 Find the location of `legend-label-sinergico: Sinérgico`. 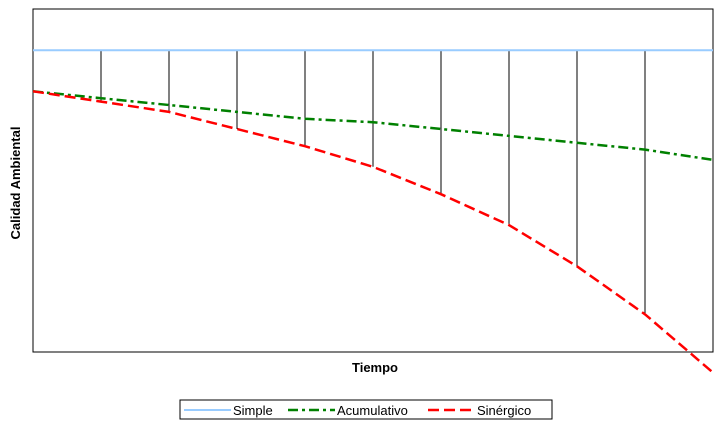

legend-label-sinergico: Sinérgico is located at coordinates (504, 410).